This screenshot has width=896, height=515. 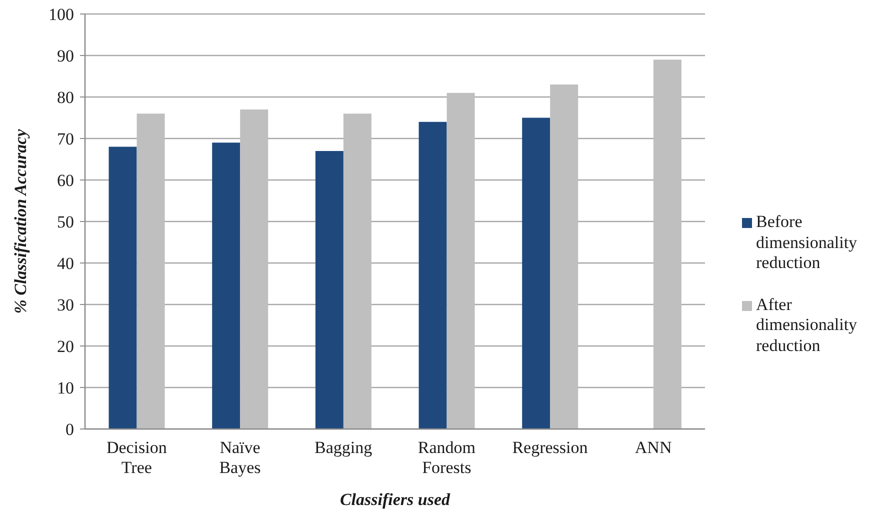 What do you see at coordinates (70, 430) in the screenshot?
I see `y-tick-label: 0` at bounding box center [70, 430].